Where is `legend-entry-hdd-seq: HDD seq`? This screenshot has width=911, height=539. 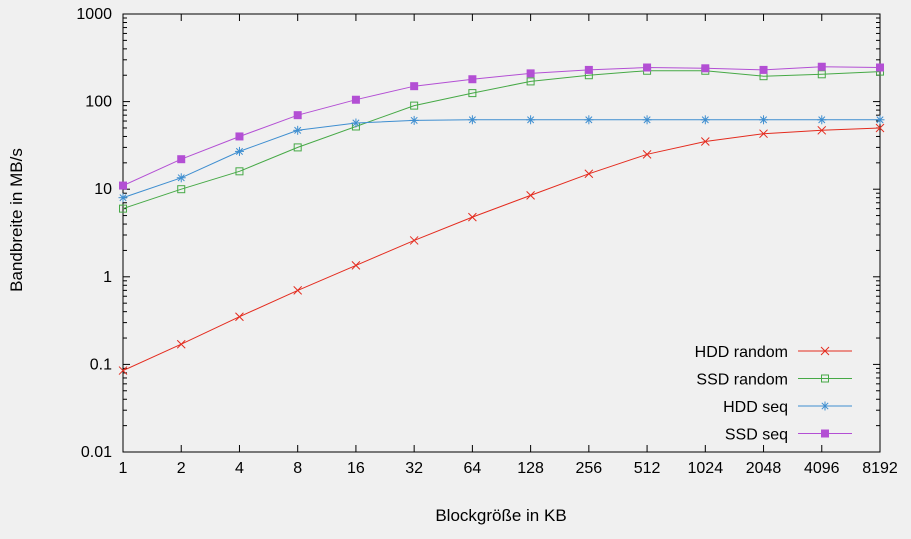
legend-entry-hdd-seq: HDD seq is located at coordinates (787, 407).